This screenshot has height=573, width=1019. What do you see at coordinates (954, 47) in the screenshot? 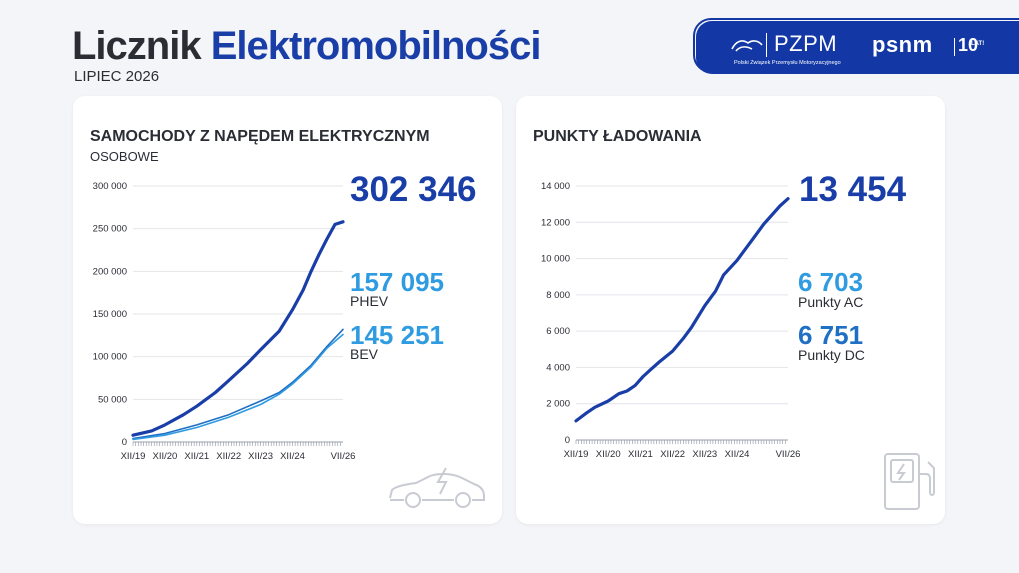
I see `psnm-separator` at bounding box center [954, 47].